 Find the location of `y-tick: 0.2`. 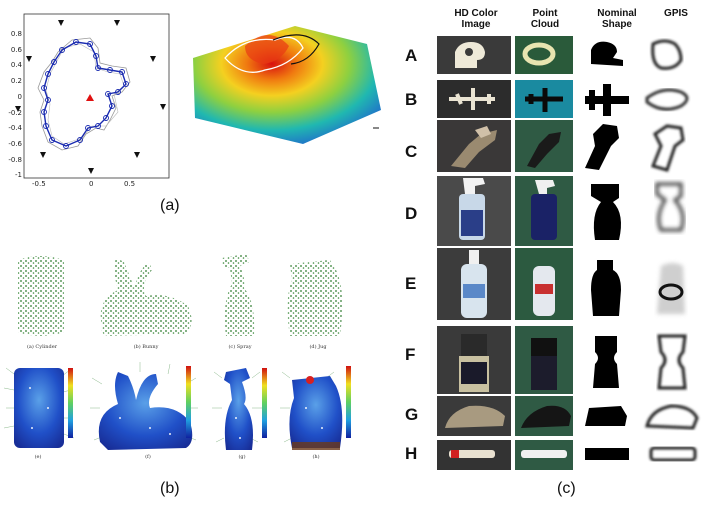

y-tick: 0.2 is located at coordinates (16, 81).